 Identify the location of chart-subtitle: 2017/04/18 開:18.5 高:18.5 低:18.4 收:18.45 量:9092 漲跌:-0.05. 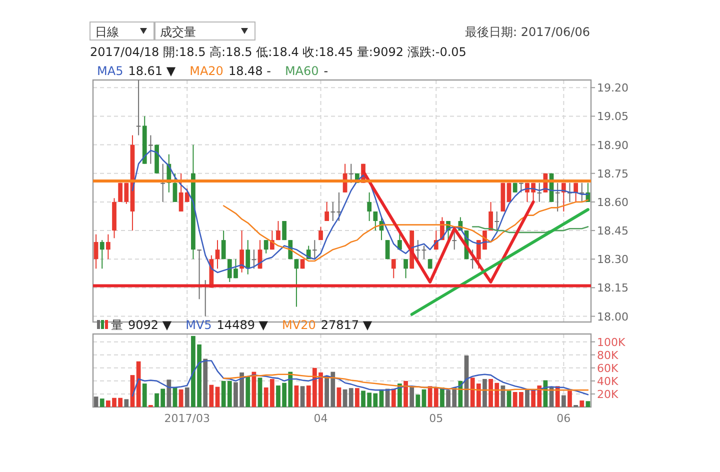
(278, 52).